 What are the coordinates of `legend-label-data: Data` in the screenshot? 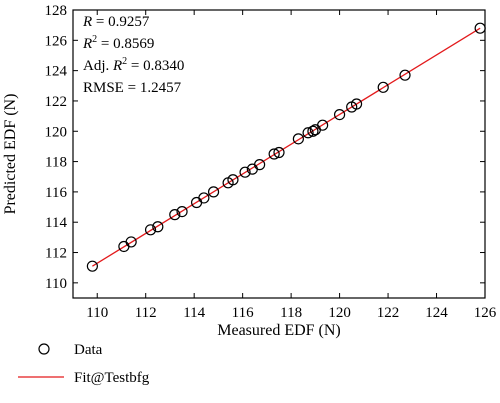 It's located at (88, 350).